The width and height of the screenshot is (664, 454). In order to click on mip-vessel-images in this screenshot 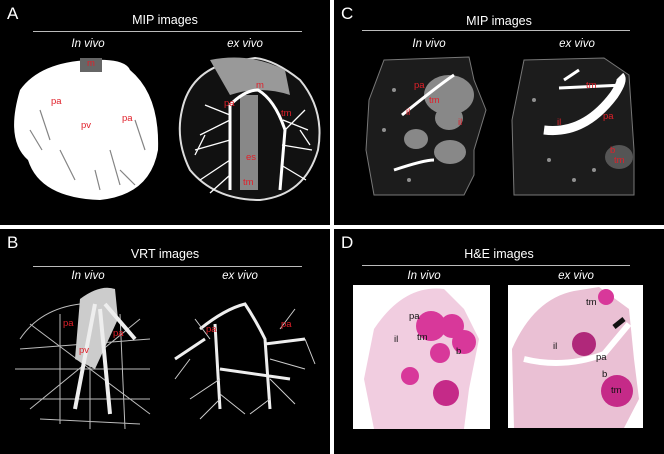, I will do `click(167, 129)`.